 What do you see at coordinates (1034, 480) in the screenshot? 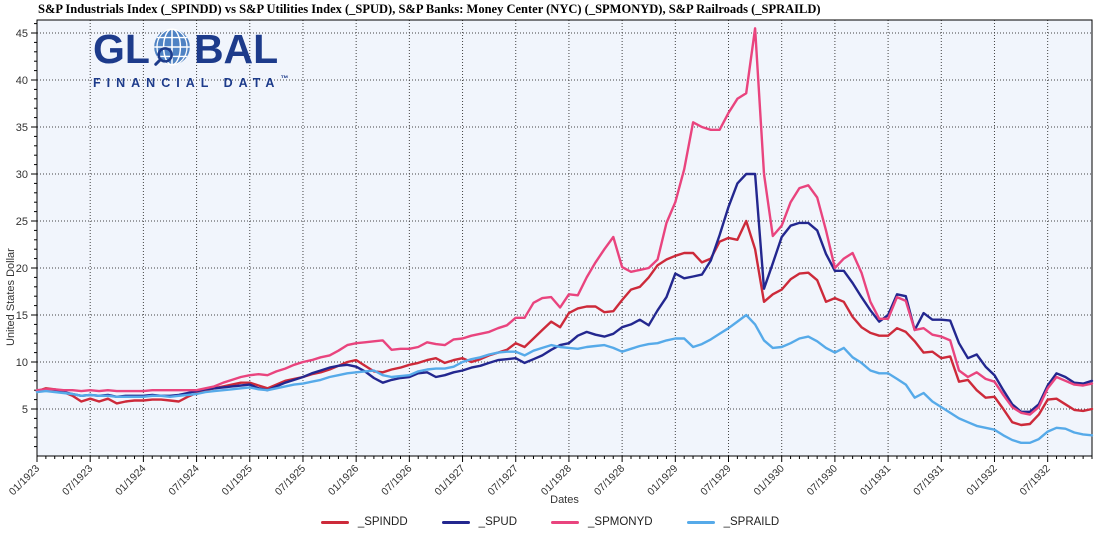
I see `x-tick-label: 07/1932` at bounding box center [1034, 480].